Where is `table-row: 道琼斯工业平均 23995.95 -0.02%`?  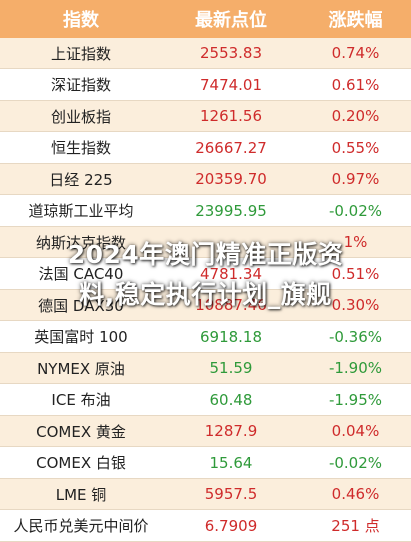 table-row: 道琼斯工业平均 23995.95 -0.02% is located at coordinates (205, 211).